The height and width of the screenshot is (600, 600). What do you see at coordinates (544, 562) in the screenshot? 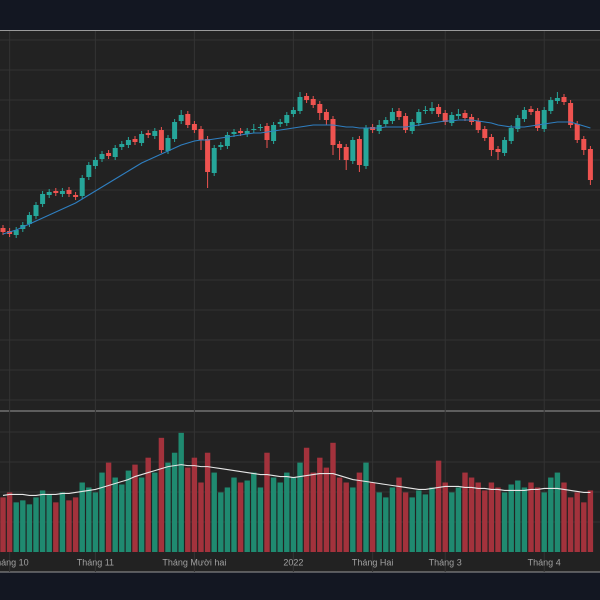
I see `x-tick-label: Tháng 4` at bounding box center [544, 562].